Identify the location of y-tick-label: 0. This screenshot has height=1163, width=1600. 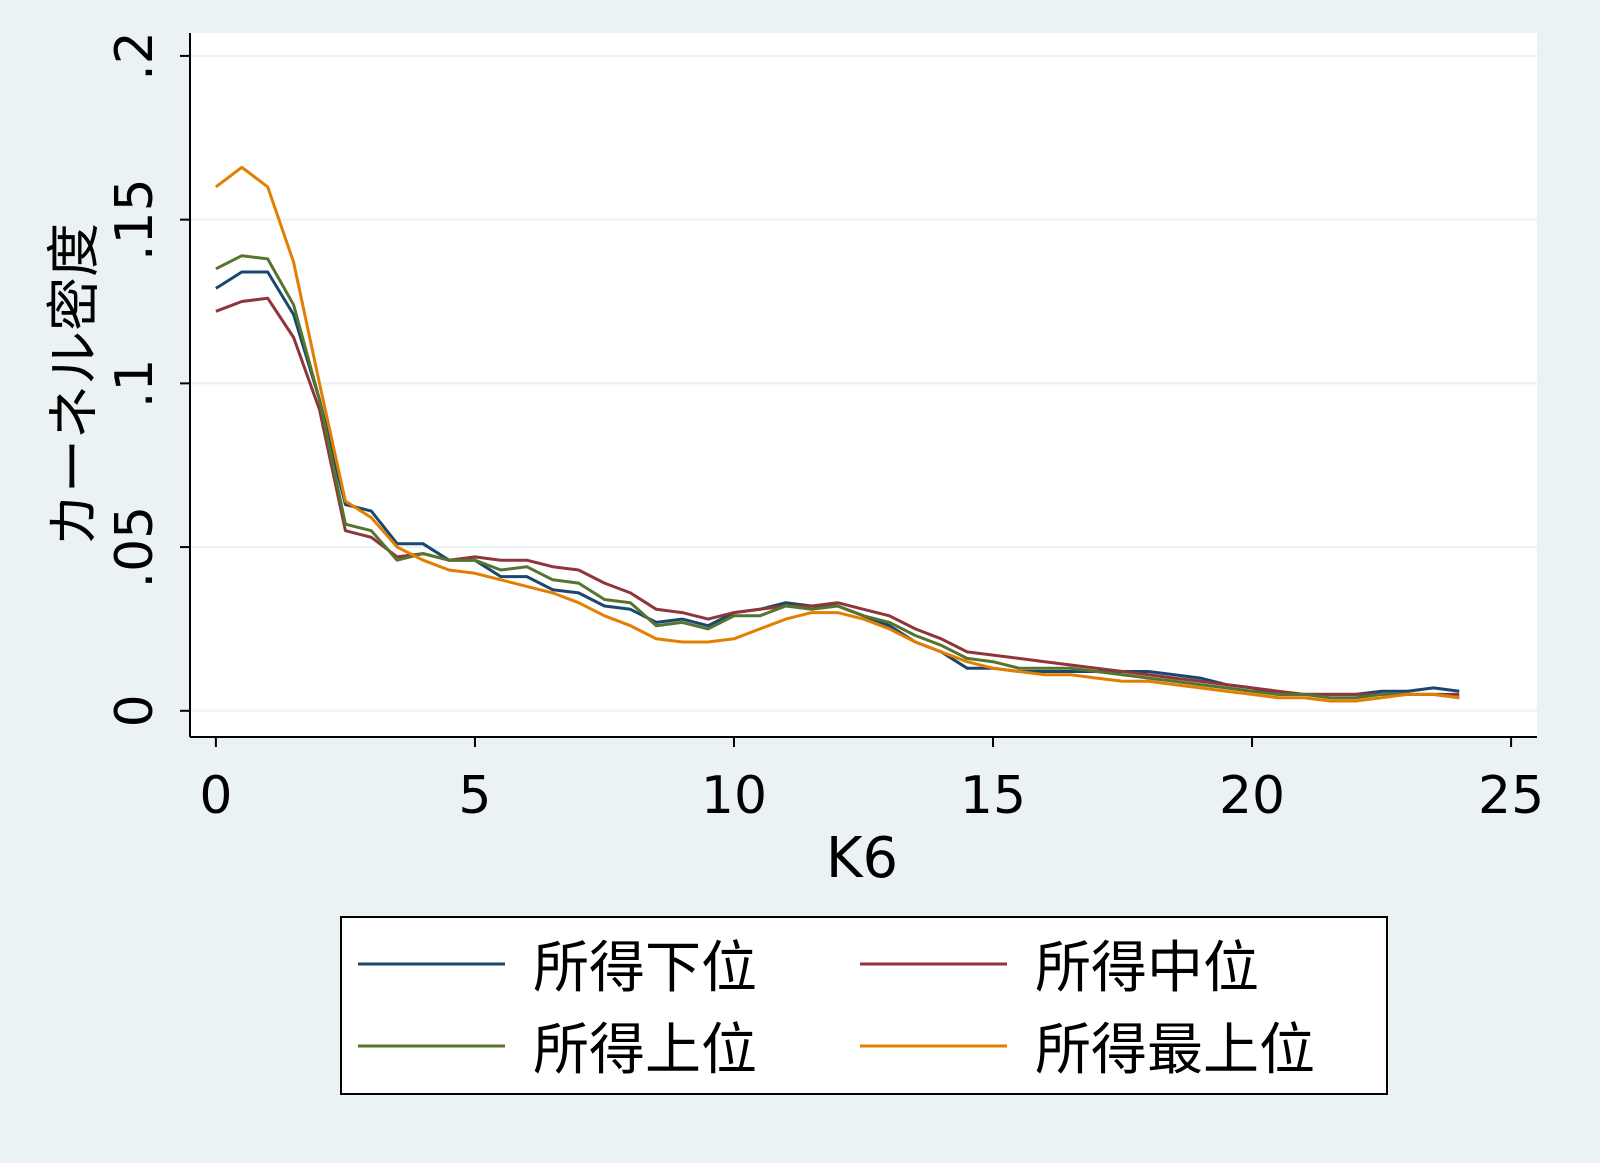
(135, 710).